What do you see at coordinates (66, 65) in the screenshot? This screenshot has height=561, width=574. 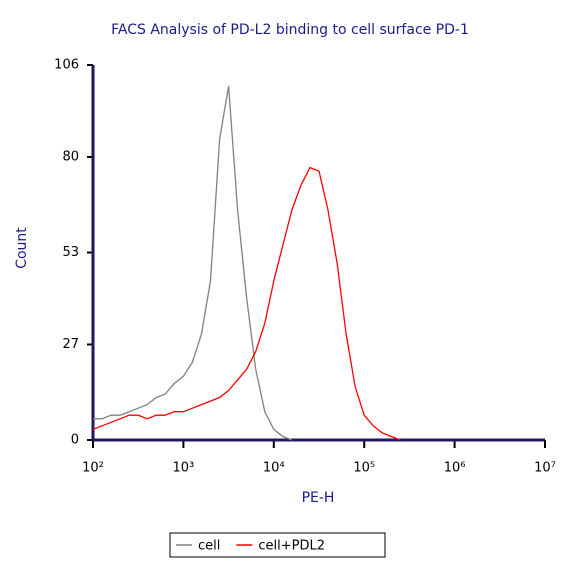 I see `y-tick-label: 106` at bounding box center [66, 65].